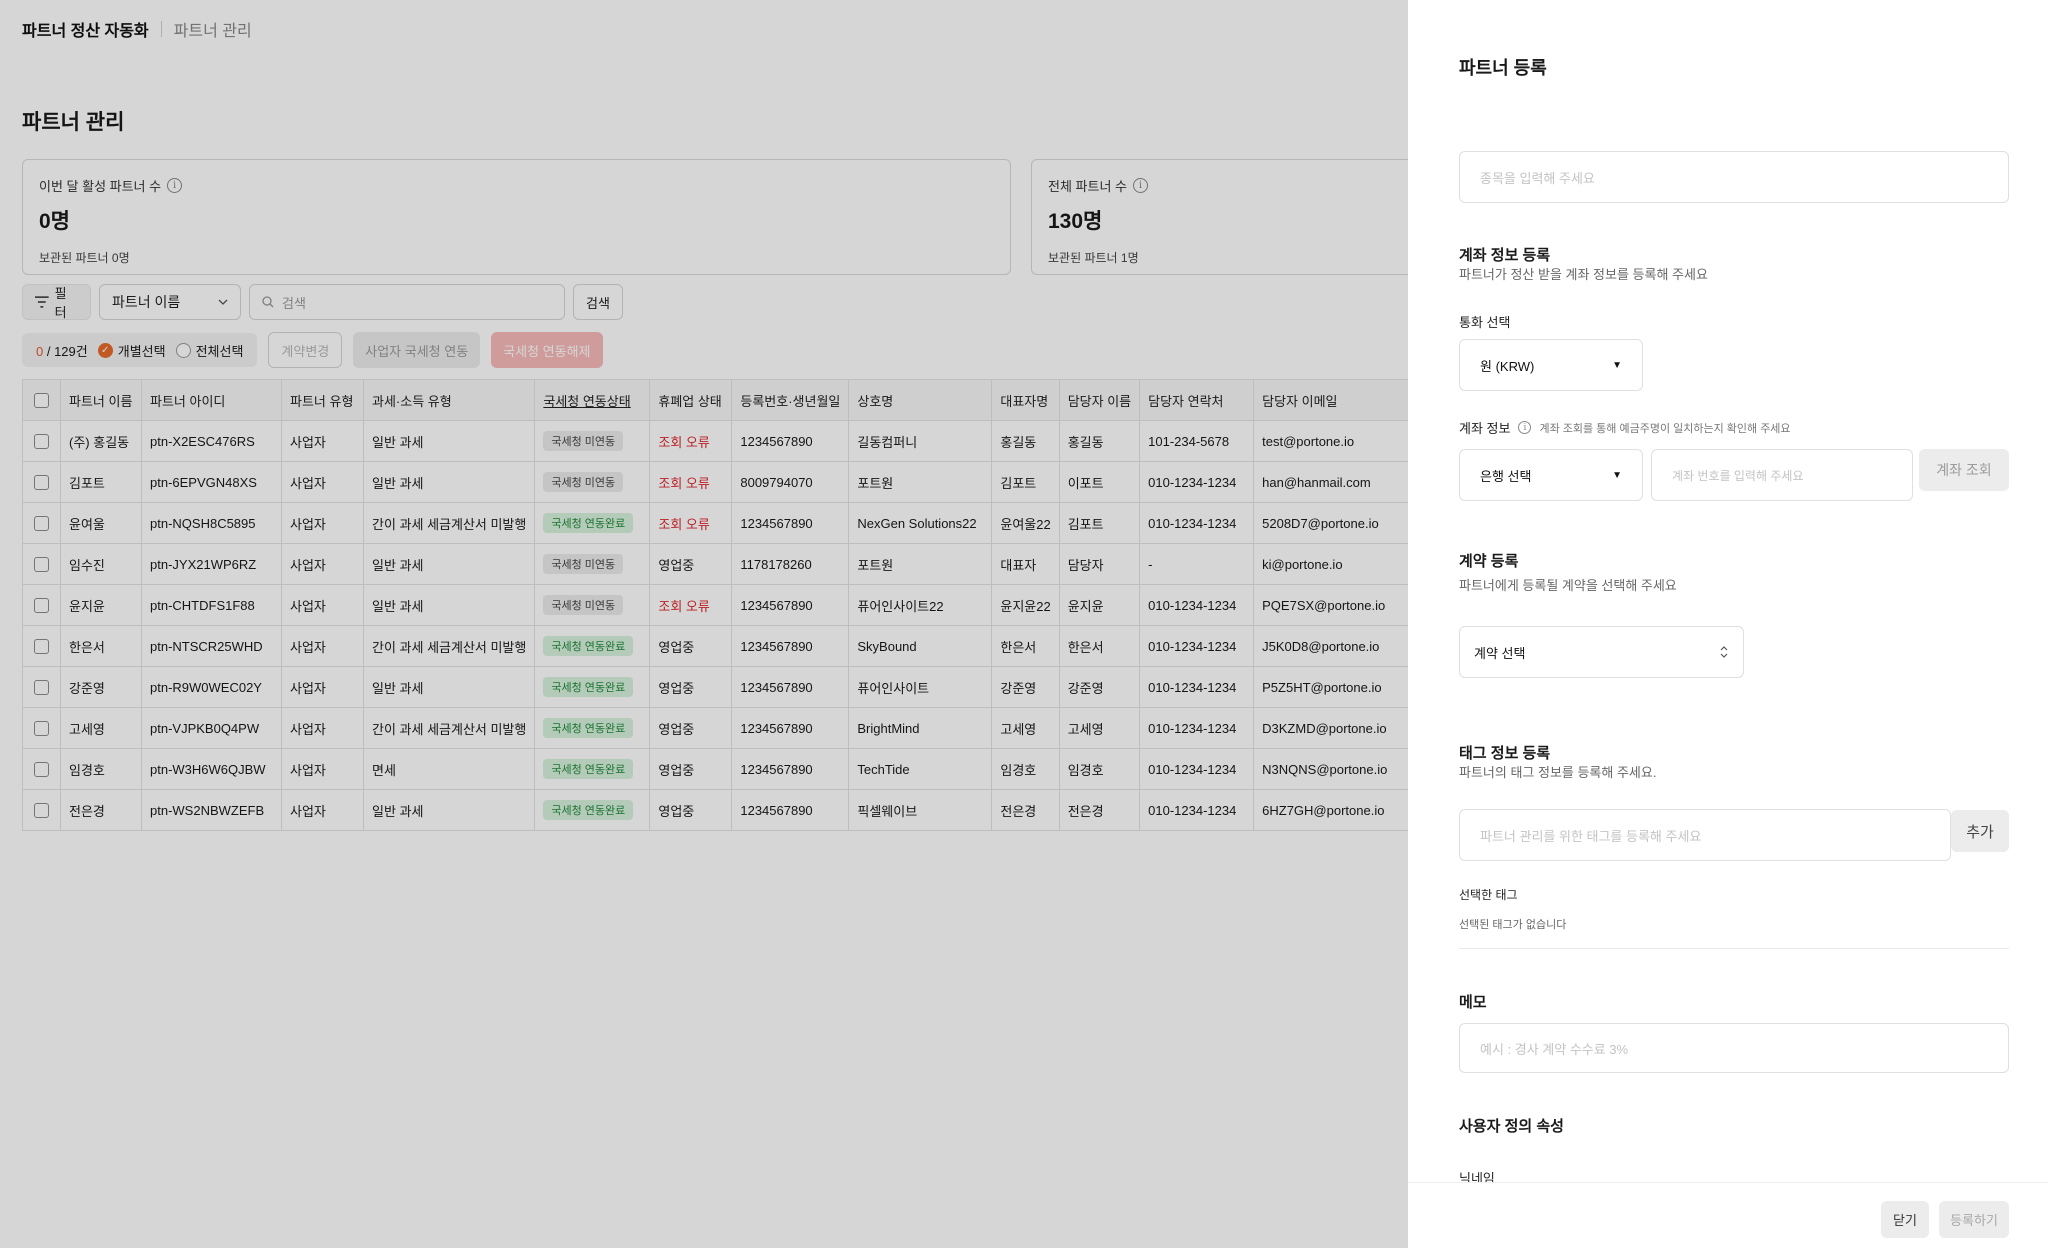 Image resolution: width=2048 pixels, height=1248 pixels. I want to click on cell-manager-name: 홍길동, so click(1099, 441).